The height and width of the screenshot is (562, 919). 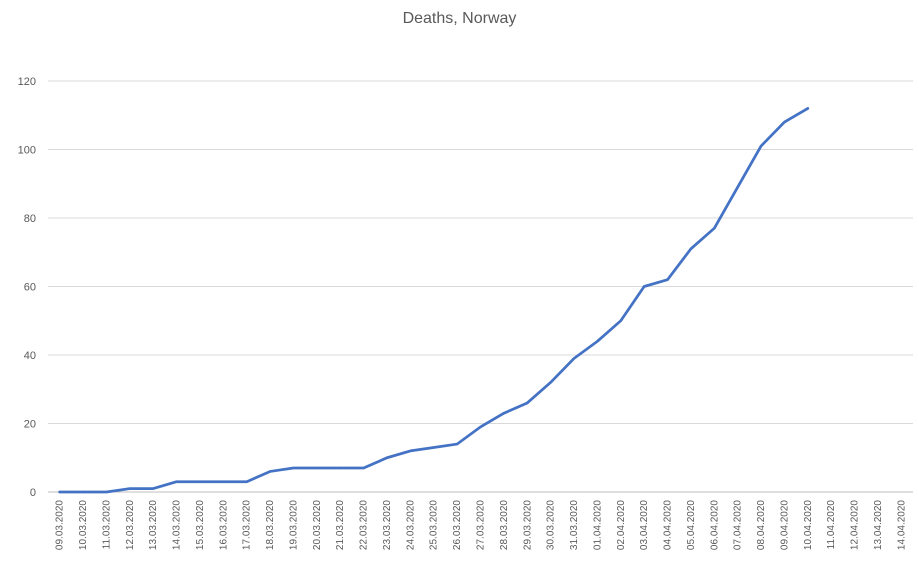 I want to click on x-tick-label: 11.03.2020, so click(x=106, y=525).